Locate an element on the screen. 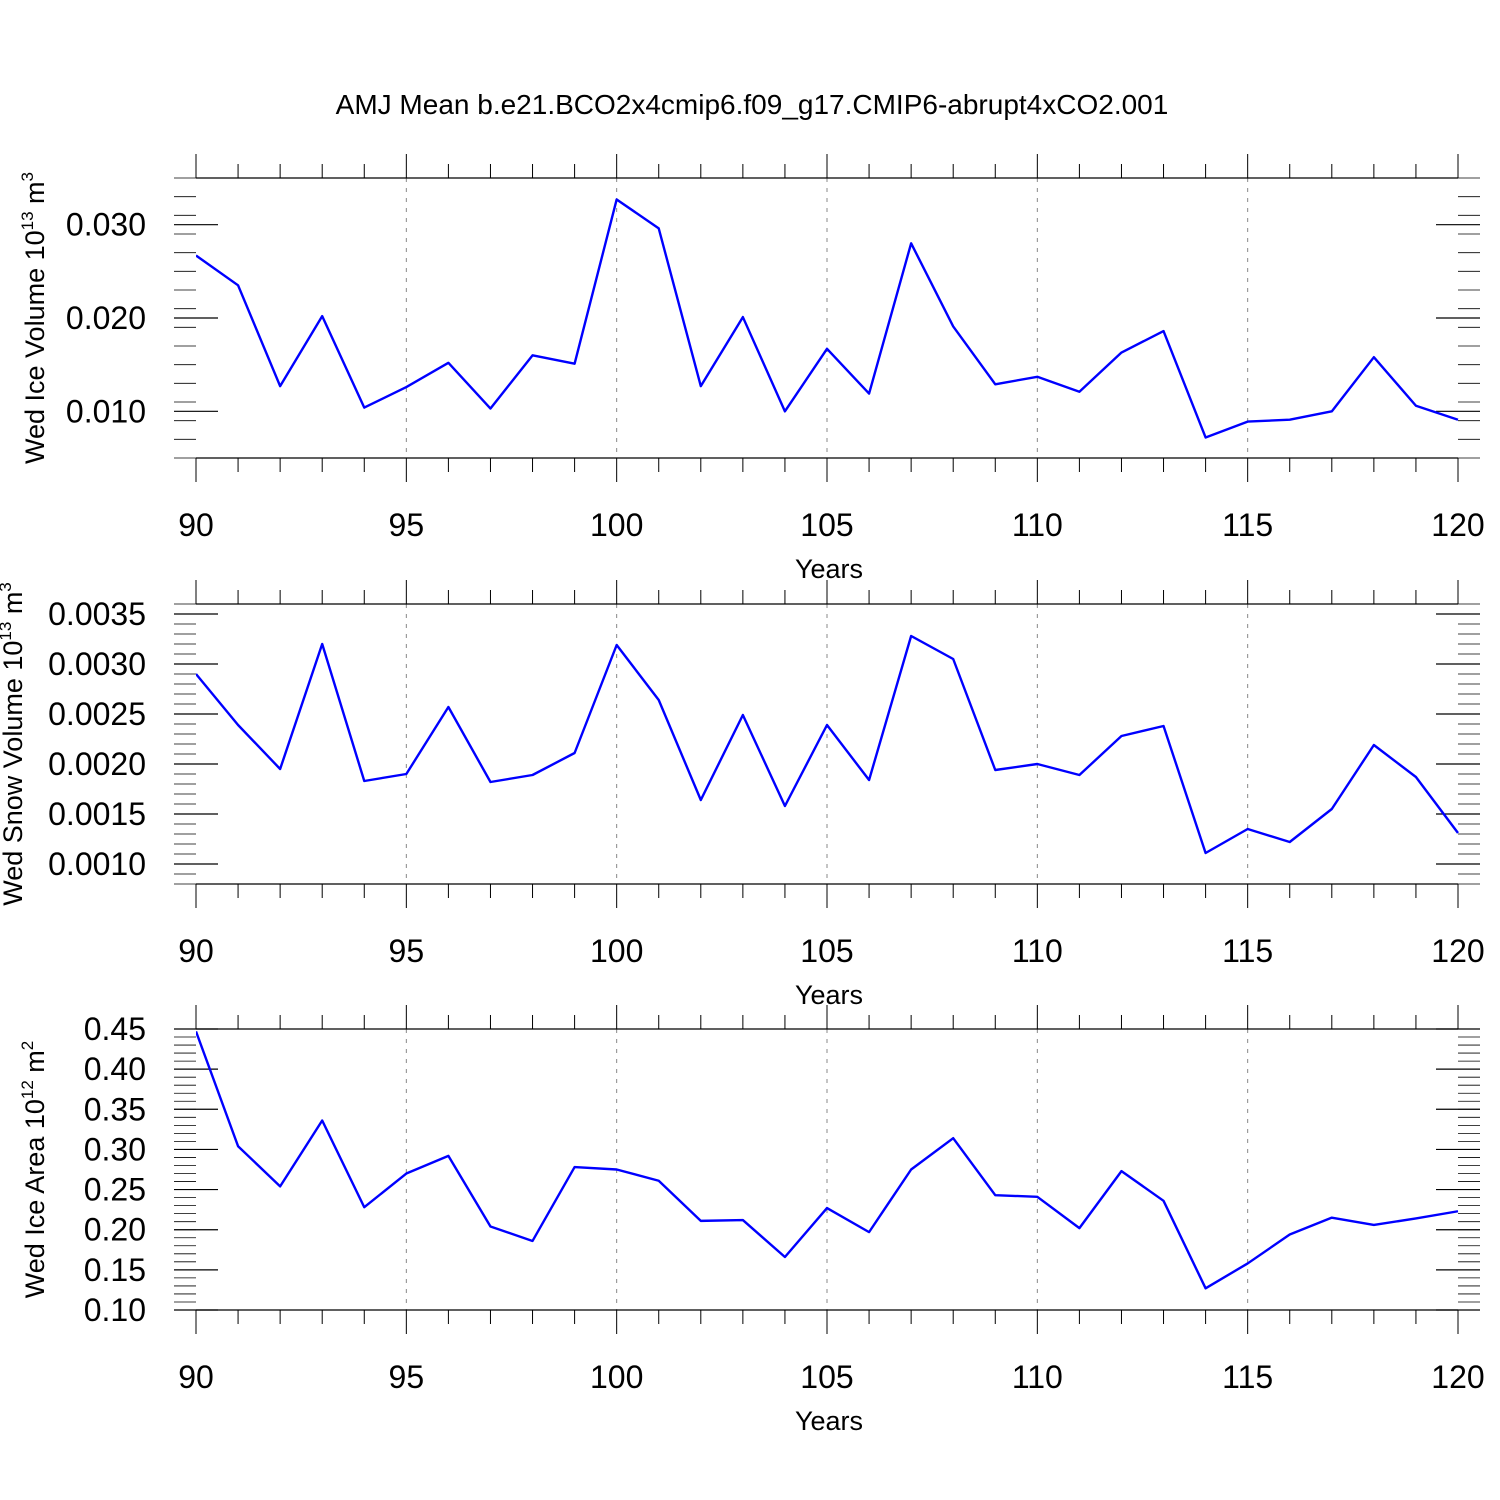 The height and width of the screenshot is (1500, 1500). y-tick-label: 0.0015 is located at coordinates (97, 814).